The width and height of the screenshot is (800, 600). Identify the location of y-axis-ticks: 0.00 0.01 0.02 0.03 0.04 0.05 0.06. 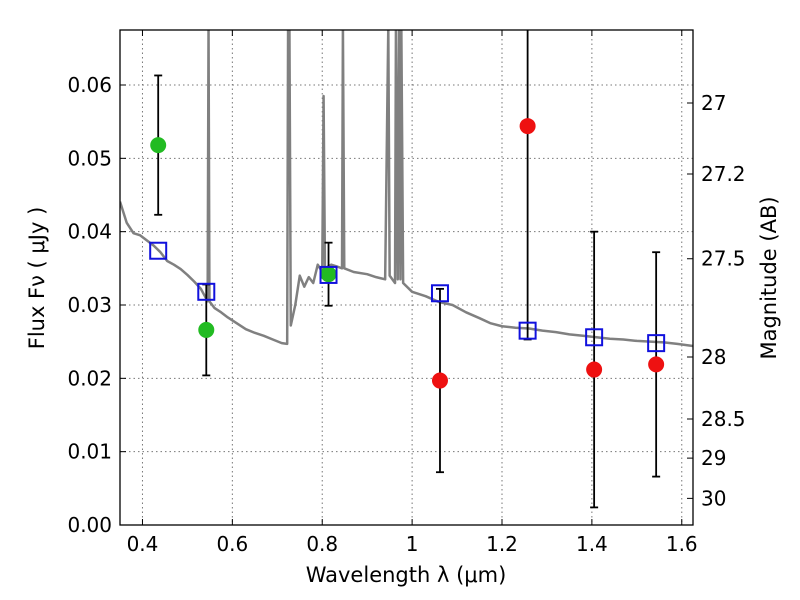
(96, 305).